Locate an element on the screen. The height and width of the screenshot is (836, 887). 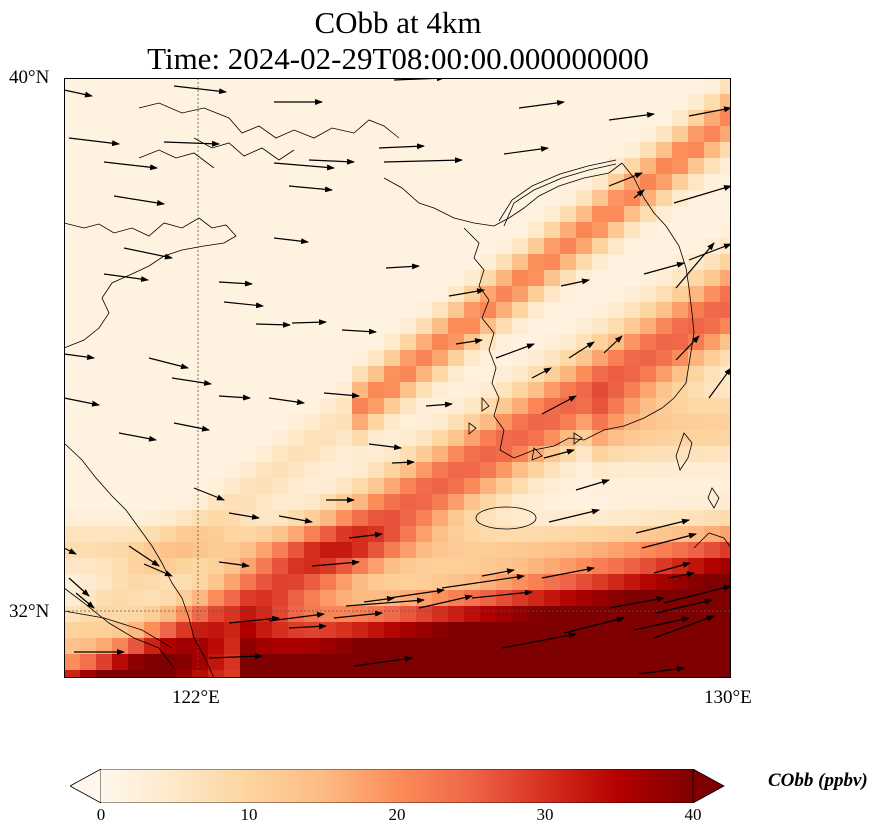
lon-tick-label-122: 122°E is located at coordinates (196, 697).